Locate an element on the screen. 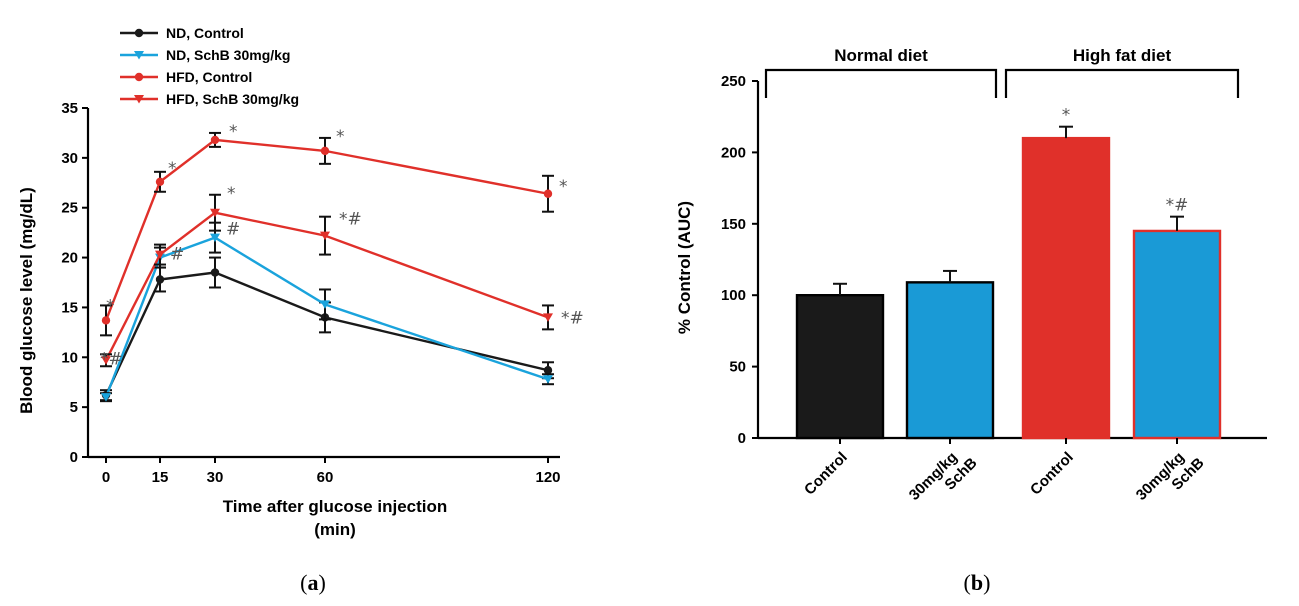 The width and height of the screenshot is (1299, 606). legend-label: ND, Control is located at coordinates (205, 33).